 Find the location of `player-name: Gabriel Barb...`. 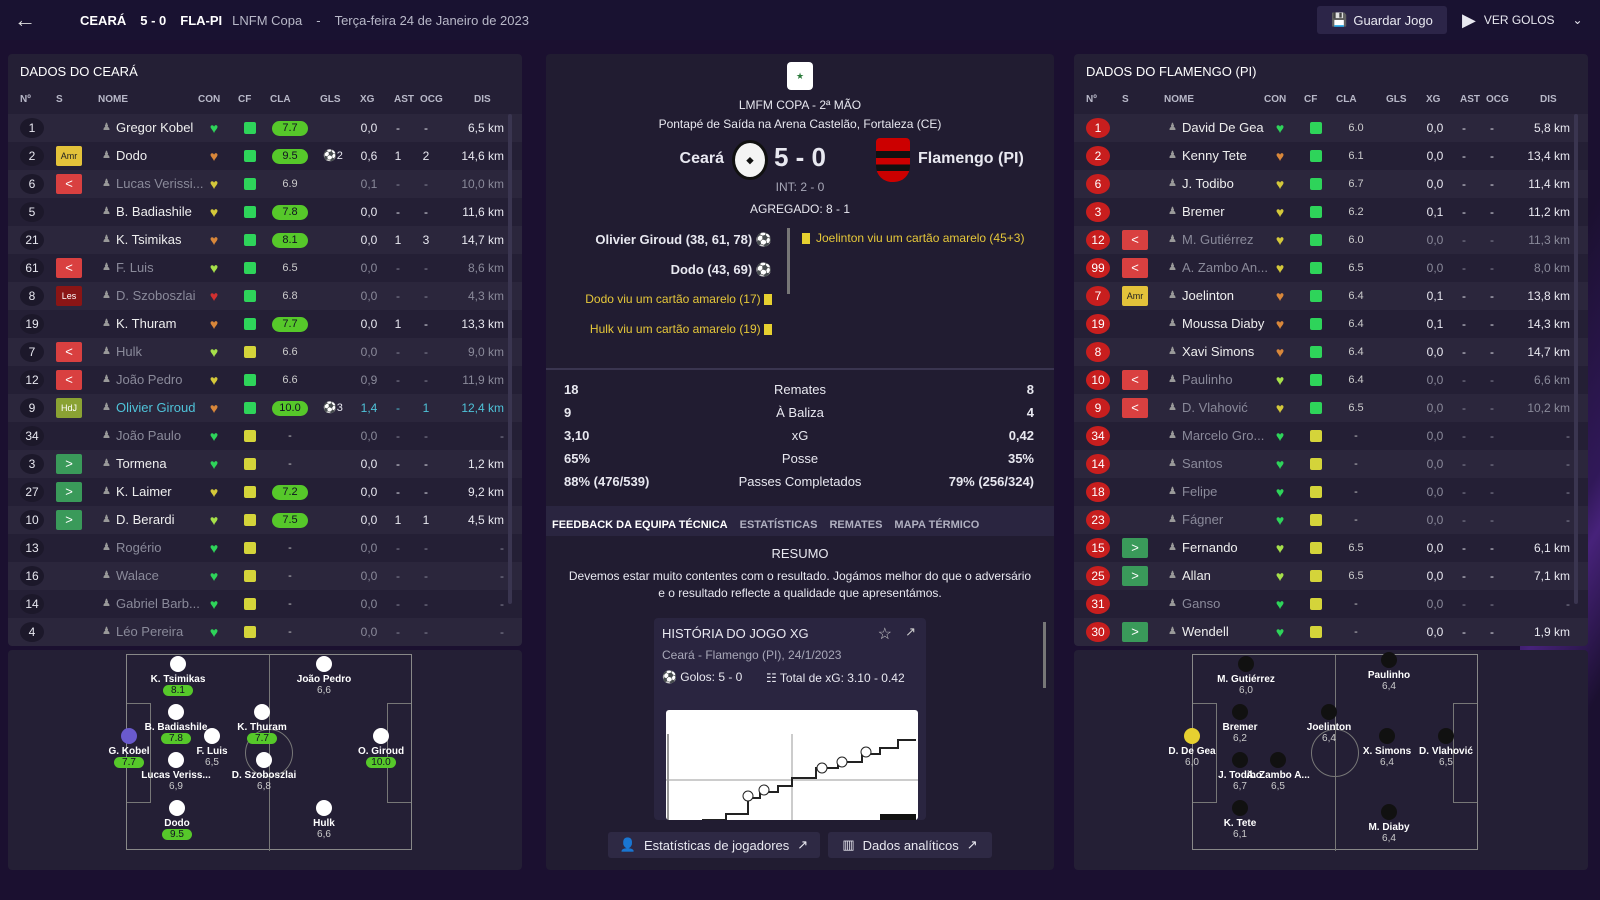

player-name: Gabriel Barb... is located at coordinates (158, 603).